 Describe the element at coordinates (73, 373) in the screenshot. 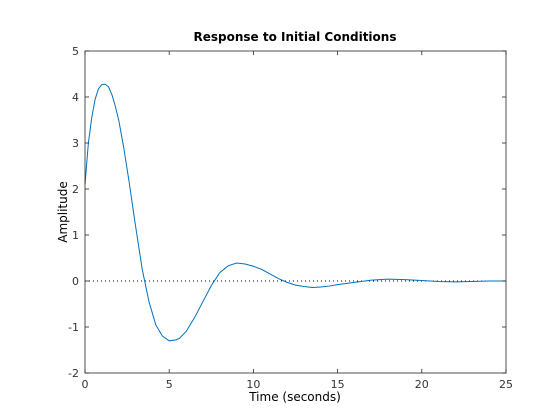

I see `y-tick-label: -2` at that location.